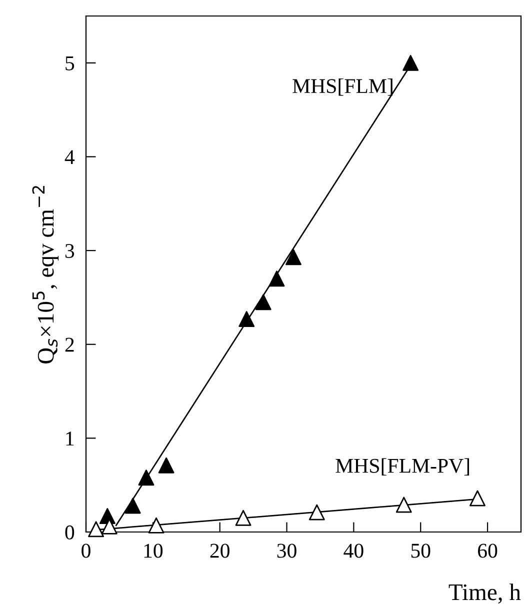  Describe the element at coordinates (153, 551) in the screenshot. I see `x-tick-label: 10` at that location.